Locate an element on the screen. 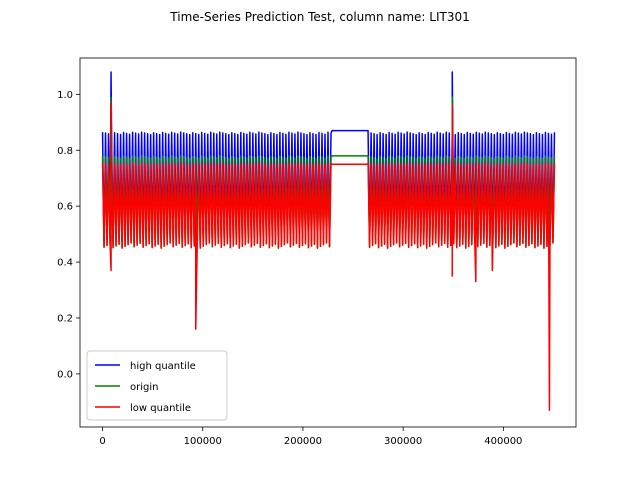  legend: high quantile origin low quantile is located at coordinates (157, 385).